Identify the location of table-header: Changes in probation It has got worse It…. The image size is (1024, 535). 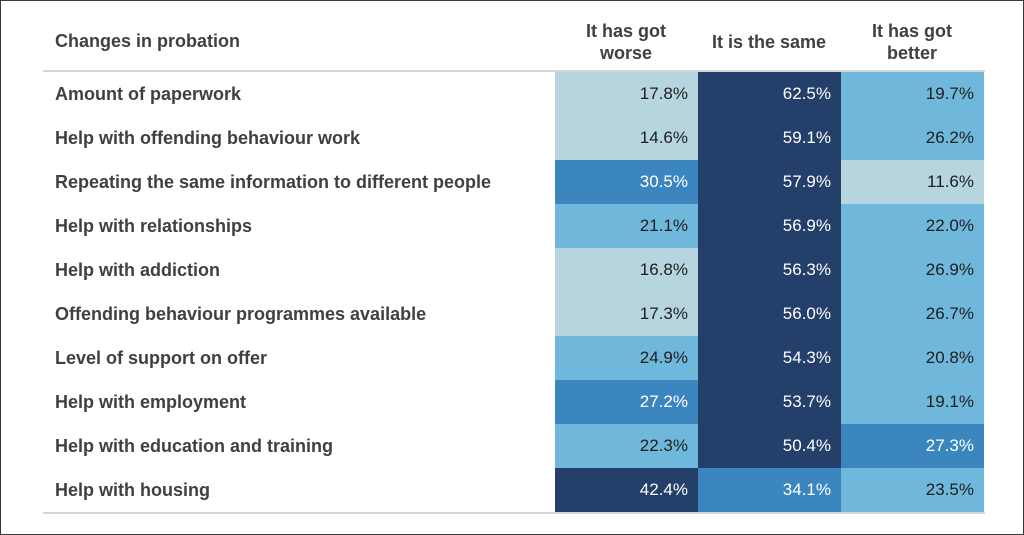
(514, 42).